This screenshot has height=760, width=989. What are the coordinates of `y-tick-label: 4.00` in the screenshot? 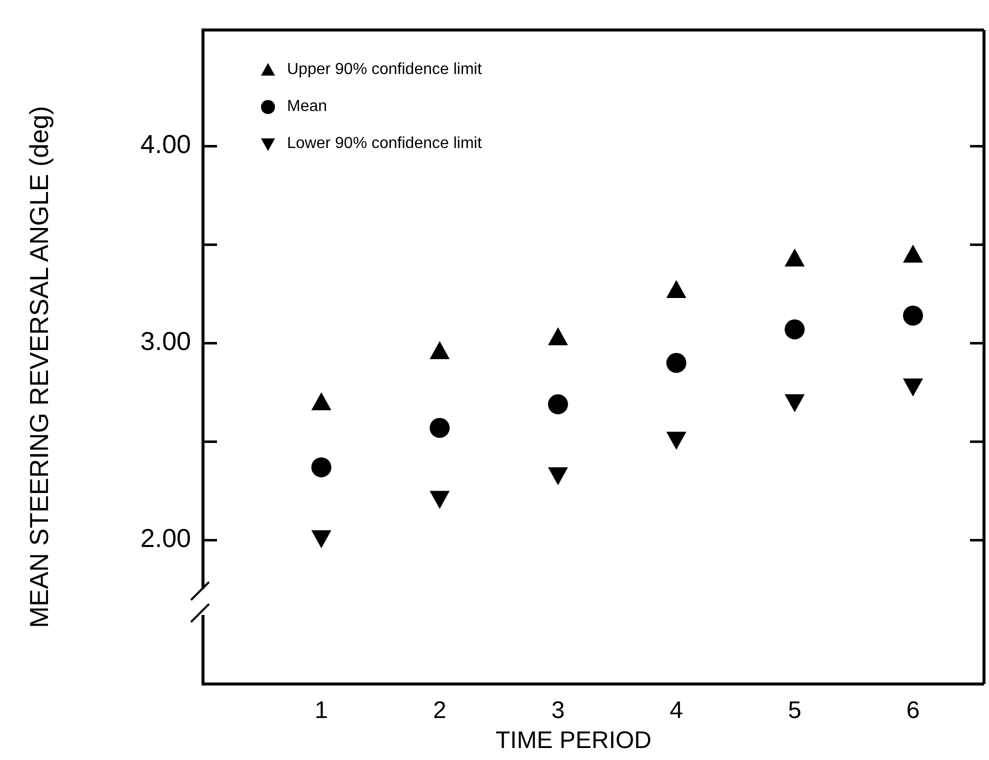 It's located at (165, 144).